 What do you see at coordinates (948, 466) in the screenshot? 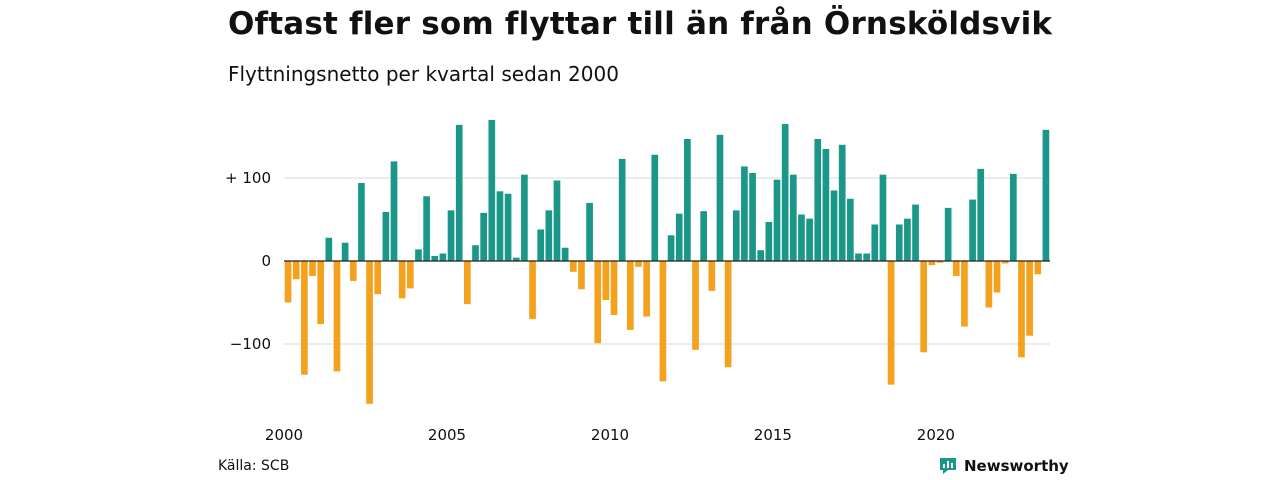
I see `newsworthy-logo-icon` at bounding box center [948, 466].